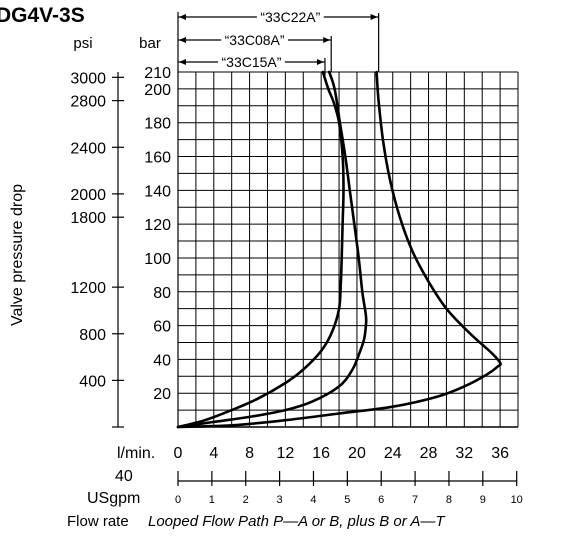 The width and height of the screenshot is (571, 539). What do you see at coordinates (88, 195) in the screenshot?
I see `psi-tick-label: 2000` at bounding box center [88, 195].